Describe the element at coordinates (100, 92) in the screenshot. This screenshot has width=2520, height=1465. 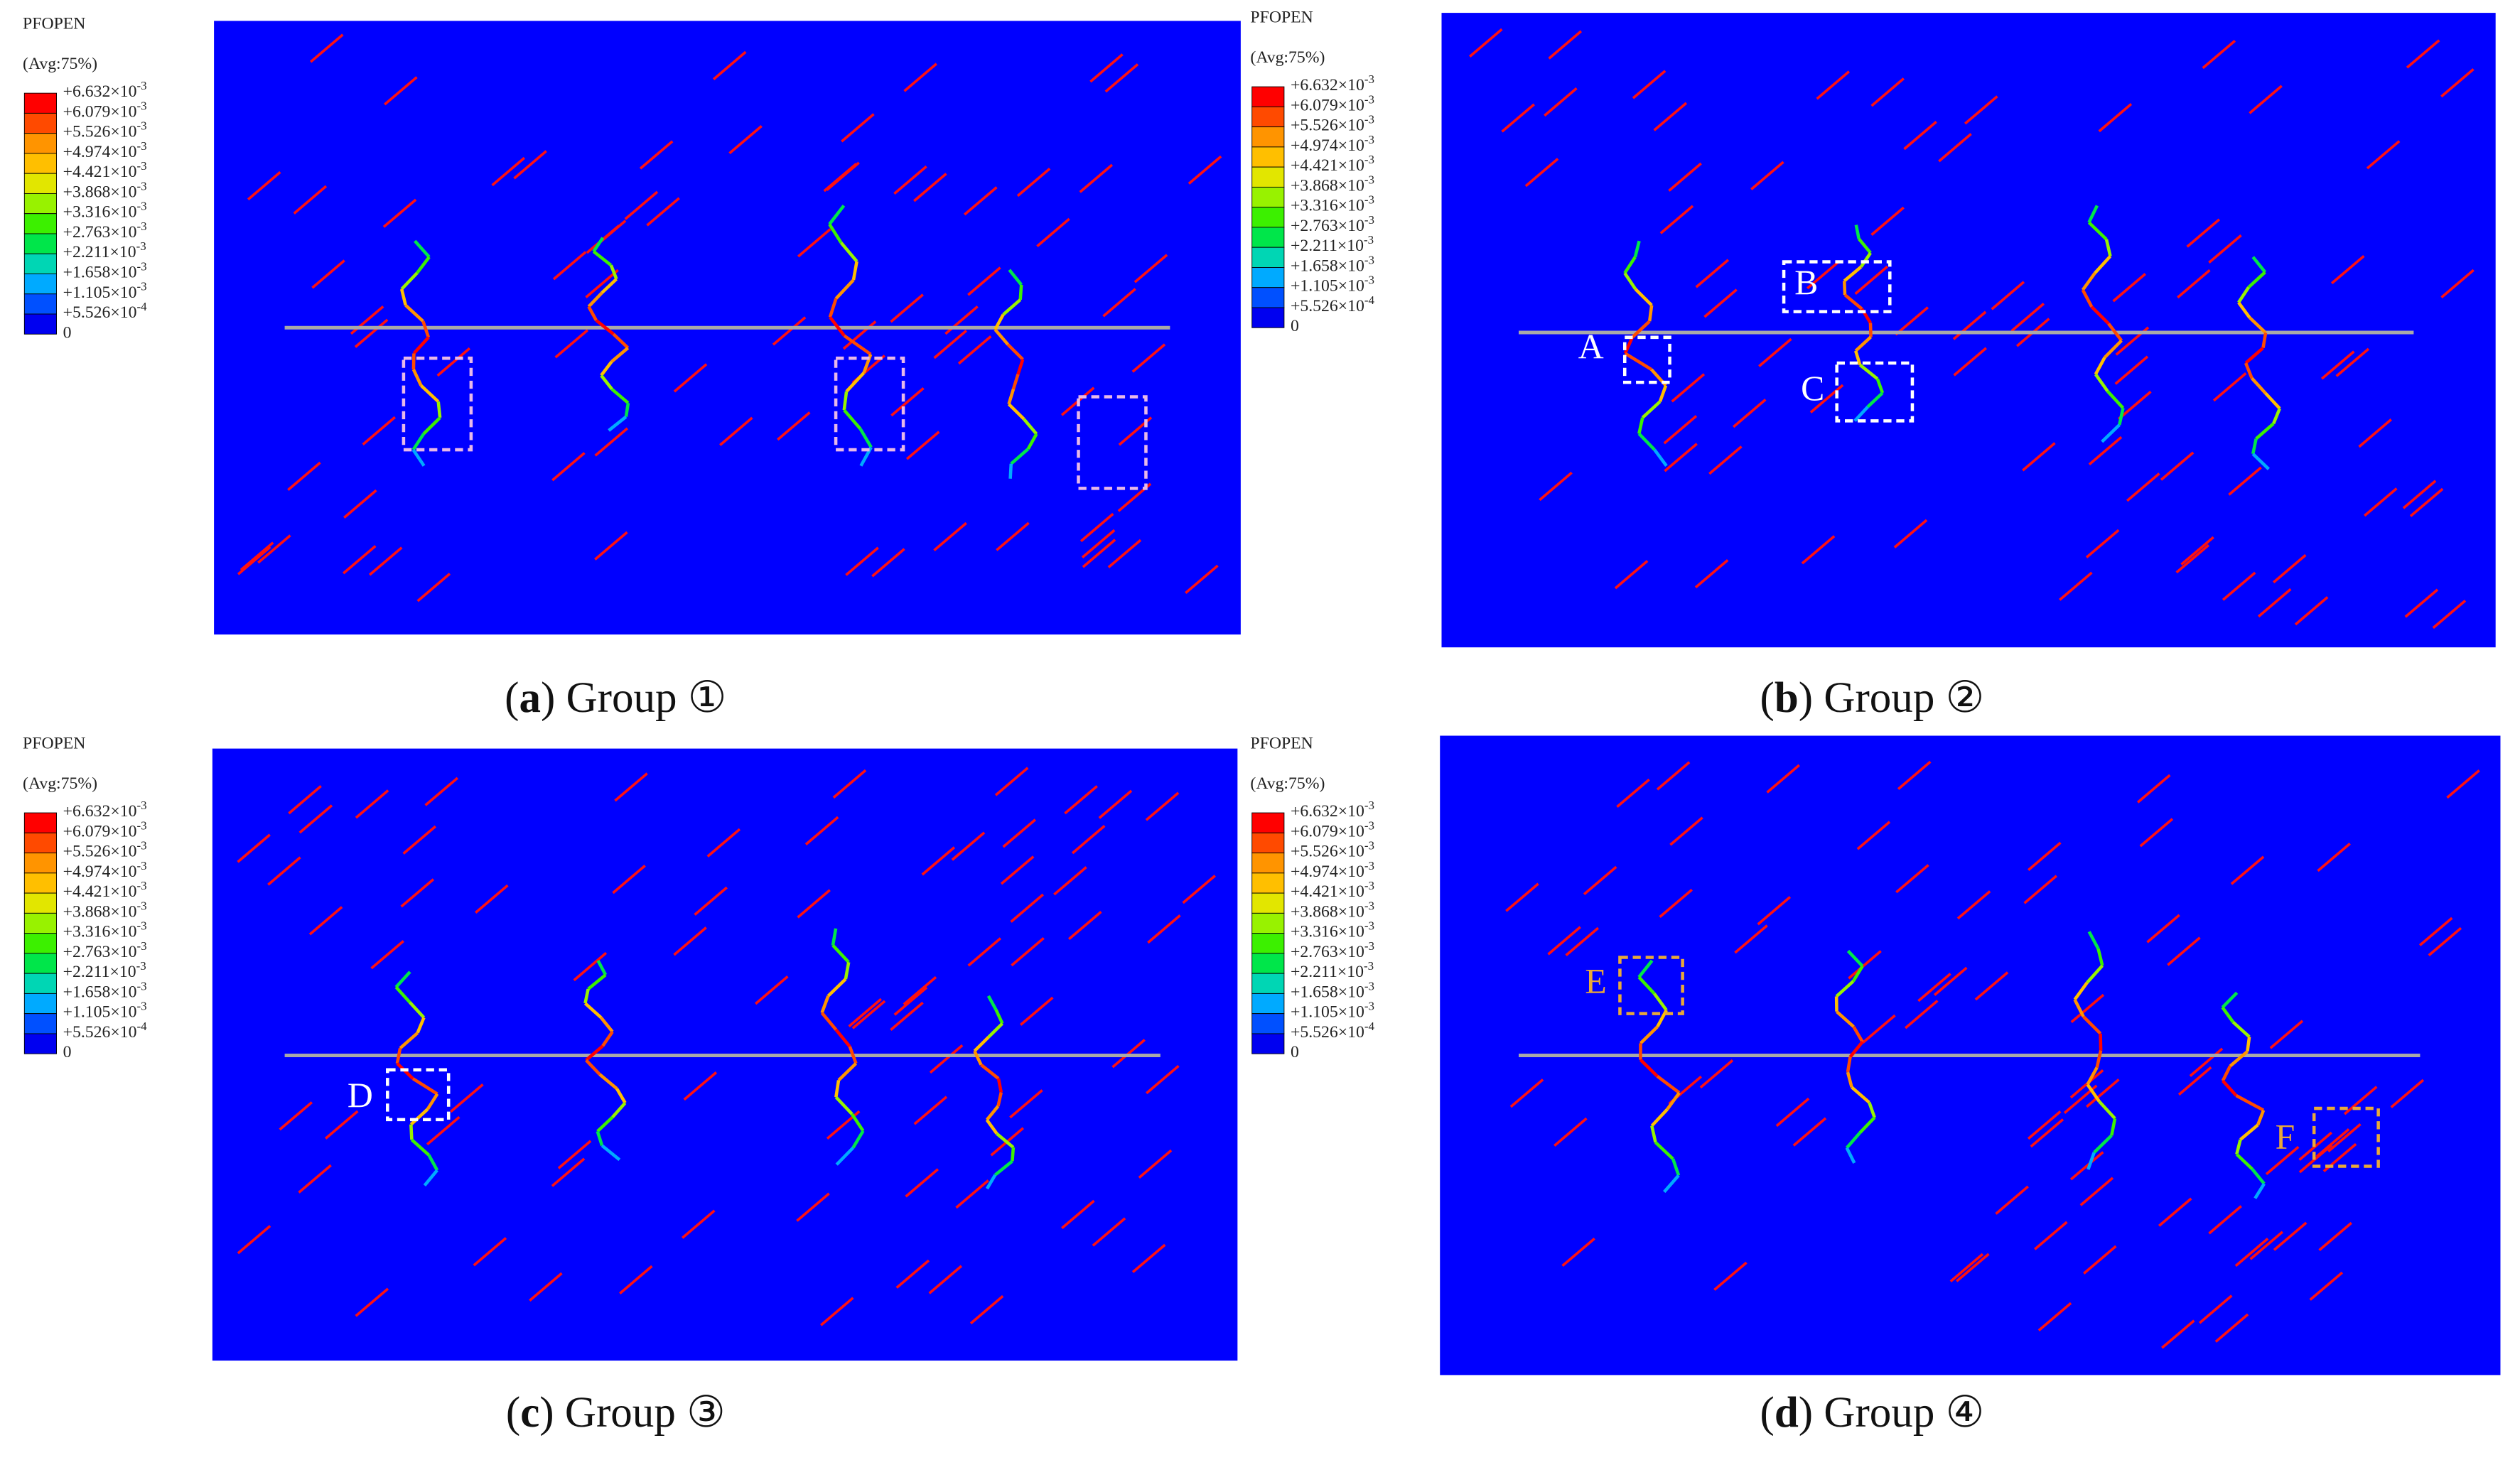
I see `legend-label-base: +6.632×10` at that location.